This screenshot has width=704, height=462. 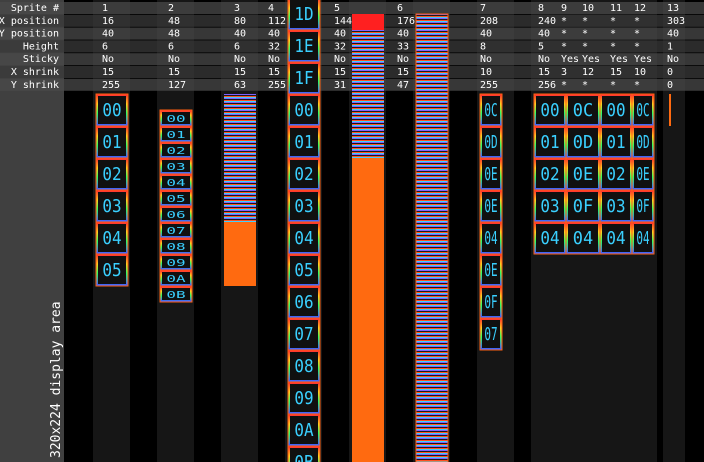 I want to click on tile-label: 07, so click(x=490, y=334).